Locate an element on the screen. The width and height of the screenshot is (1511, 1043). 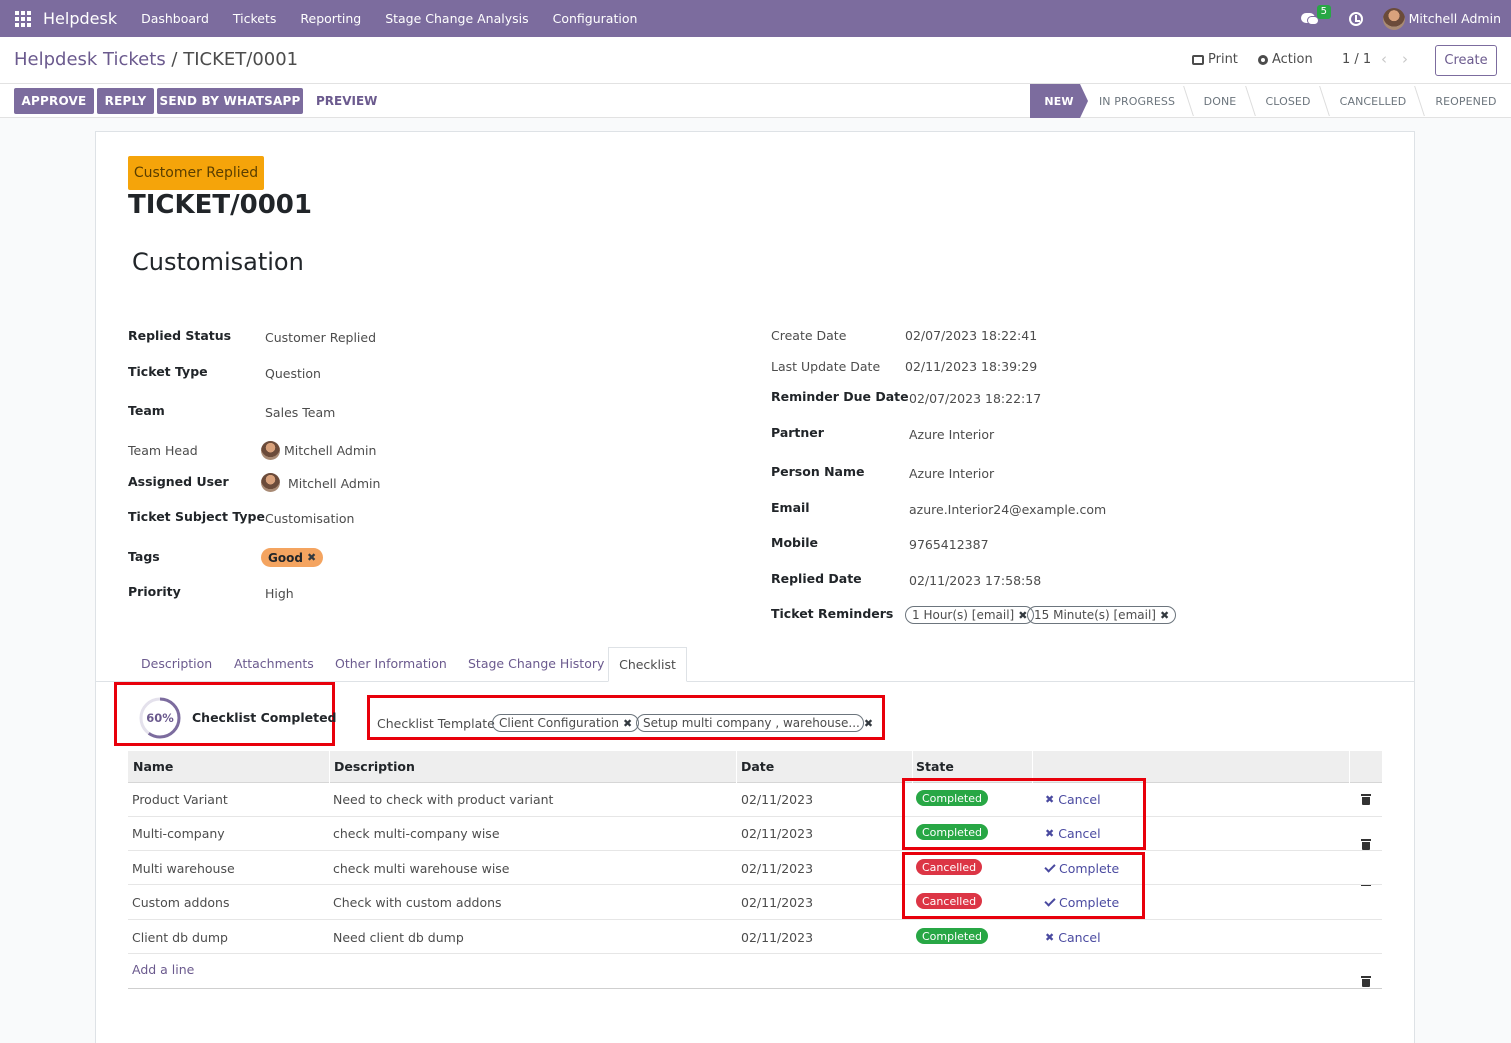
tag-remove-icon: ✖ is located at coordinates (311, 557).